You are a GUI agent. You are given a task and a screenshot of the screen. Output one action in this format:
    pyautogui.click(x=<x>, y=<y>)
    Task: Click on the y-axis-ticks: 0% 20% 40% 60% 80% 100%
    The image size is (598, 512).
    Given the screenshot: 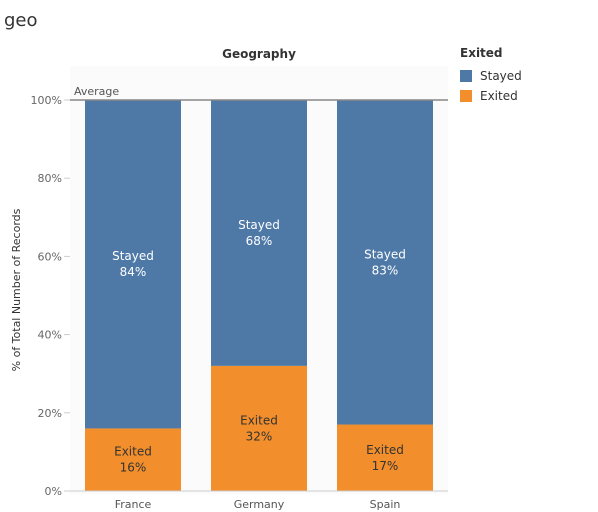 What is the action you would take?
    pyautogui.click(x=50, y=296)
    